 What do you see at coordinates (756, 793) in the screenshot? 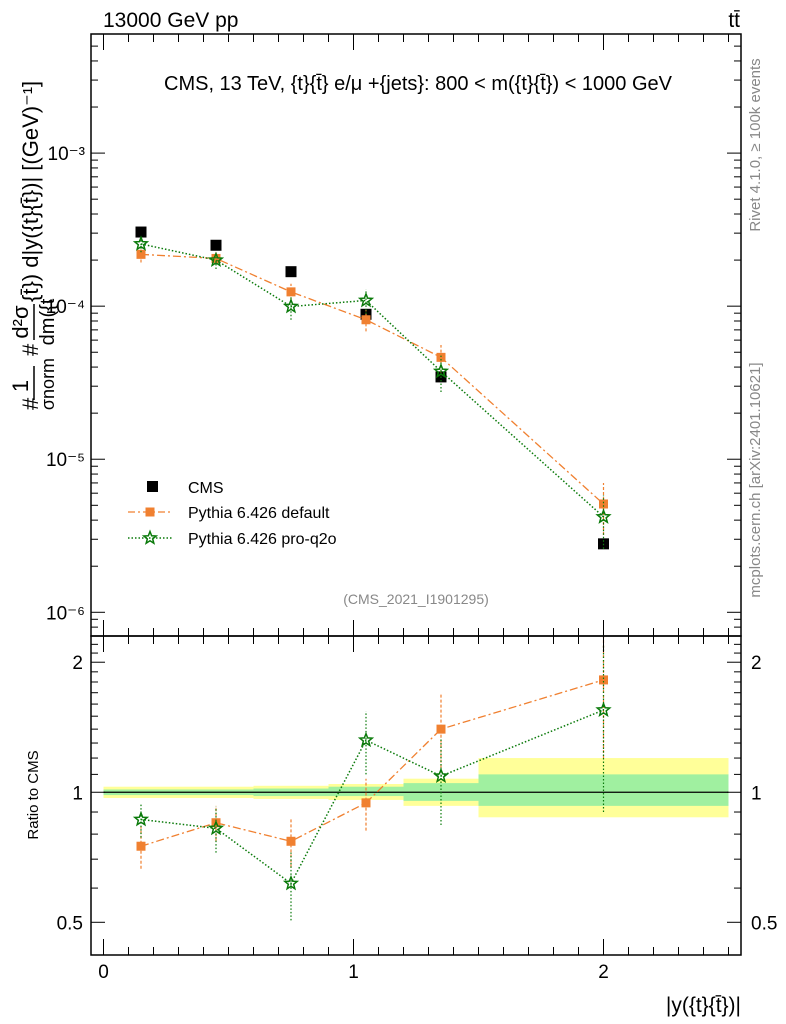
I see `ratio-y-tick-label-right: 1` at bounding box center [756, 793].